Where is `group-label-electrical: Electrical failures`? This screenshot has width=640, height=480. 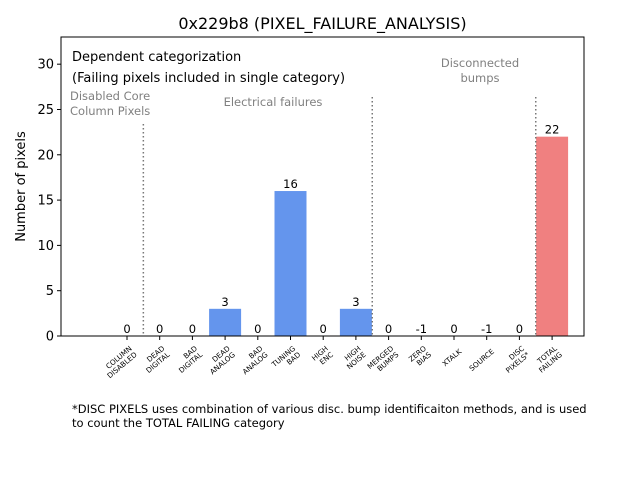 group-label-electrical: Electrical failures is located at coordinates (273, 102).